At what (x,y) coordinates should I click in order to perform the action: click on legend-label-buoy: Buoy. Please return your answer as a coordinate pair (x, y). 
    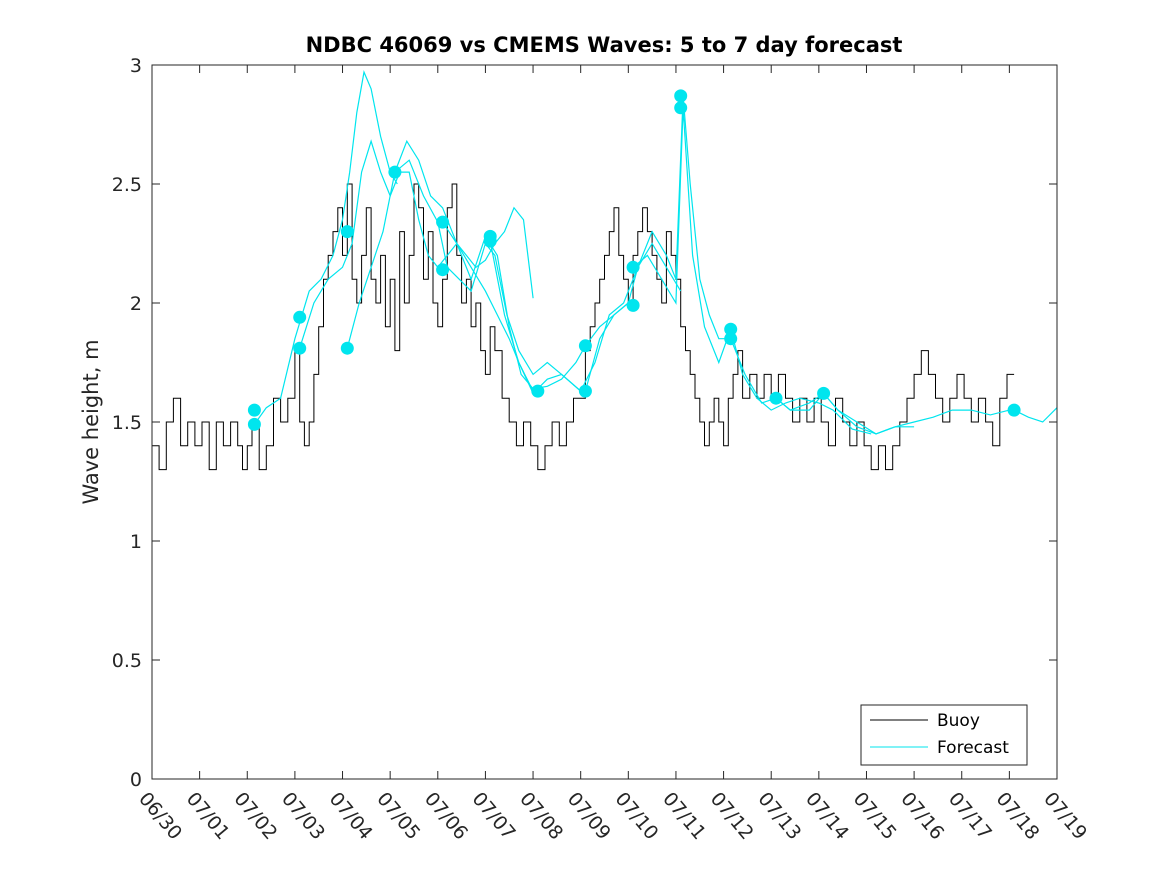
    Looking at the image, I should click on (958, 721).